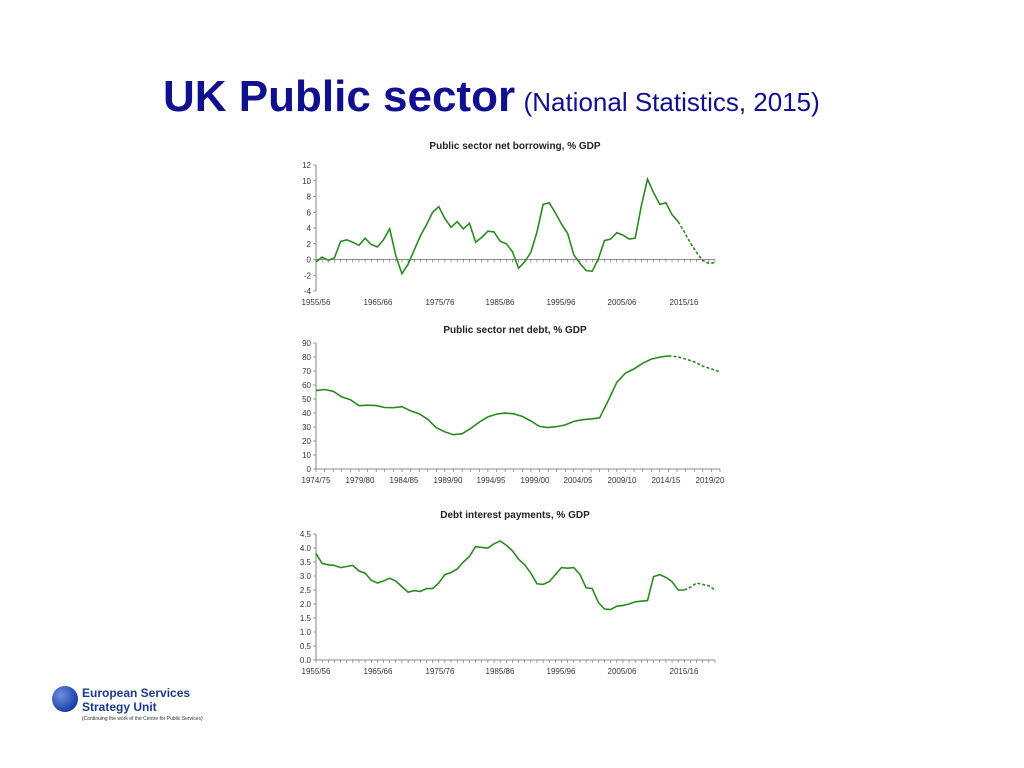  I want to click on debt-x-tick-label: 1989/90, so click(448, 480).